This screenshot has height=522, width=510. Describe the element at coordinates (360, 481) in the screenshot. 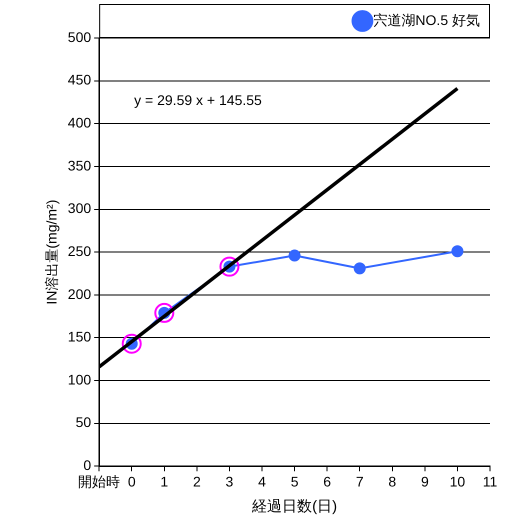

I see `x-tick-label: 7` at that location.